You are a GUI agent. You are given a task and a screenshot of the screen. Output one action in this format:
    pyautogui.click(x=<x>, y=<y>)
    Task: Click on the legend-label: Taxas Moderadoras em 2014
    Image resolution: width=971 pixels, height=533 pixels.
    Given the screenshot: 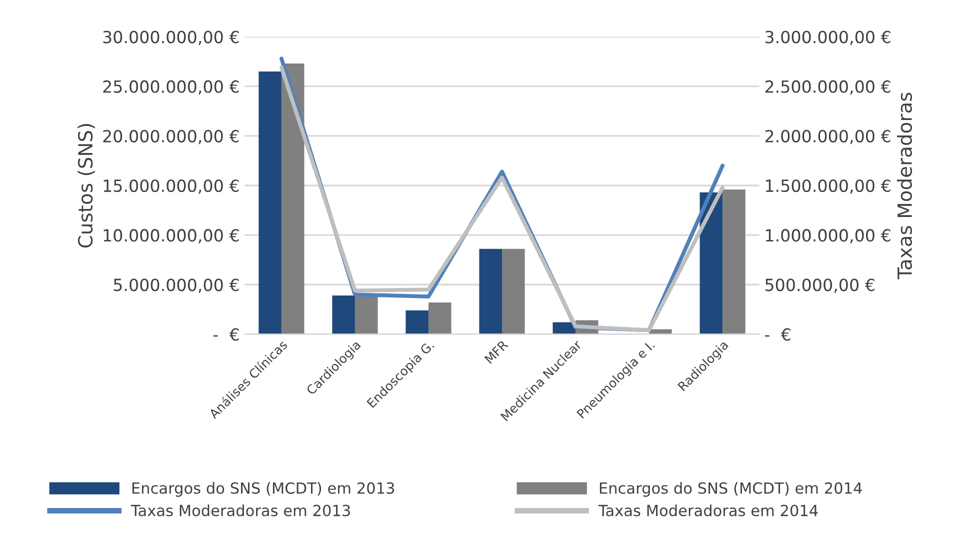 What is the action you would take?
    pyautogui.click(x=708, y=510)
    